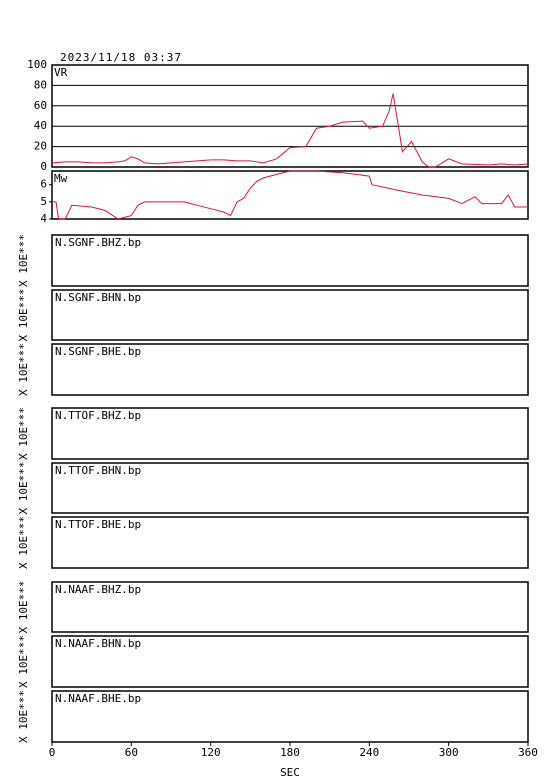 This screenshot has width=554, height=781. I want to click on y-tick-label: 100, so click(37, 64).